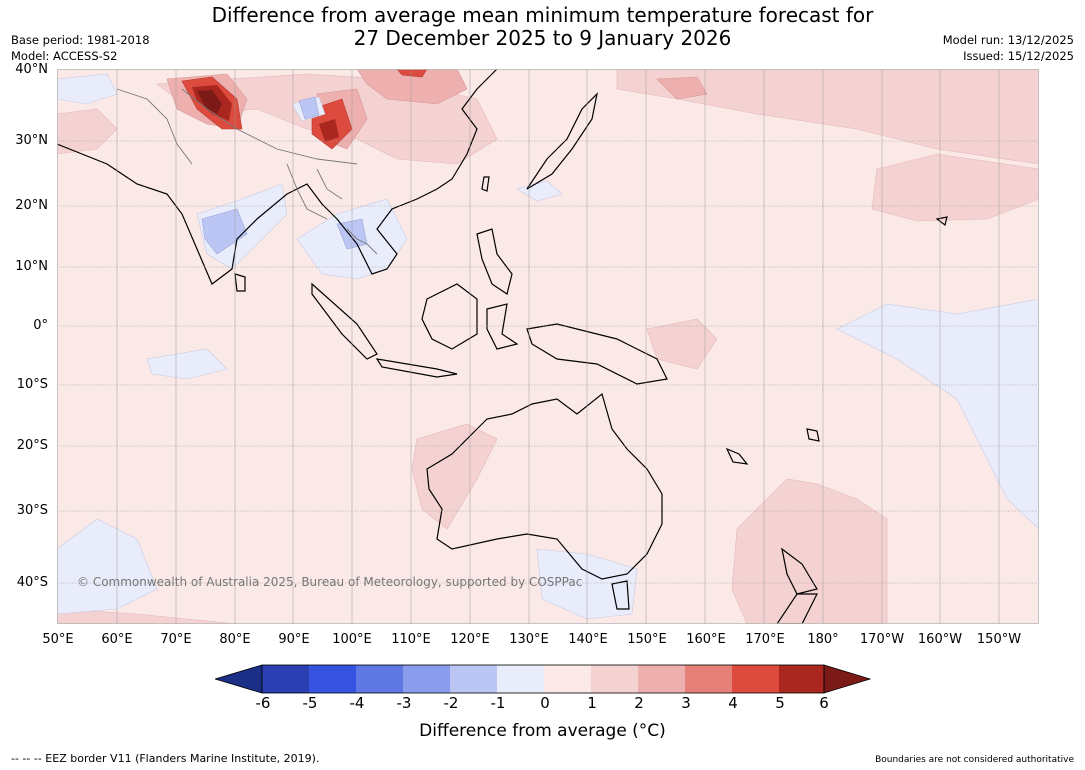 This screenshot has height=770, width=1085. What do you see at coordinates (797, 608) in the screenshot?
I see `new-zealand-south-outline` at bounding box center [797, 608].